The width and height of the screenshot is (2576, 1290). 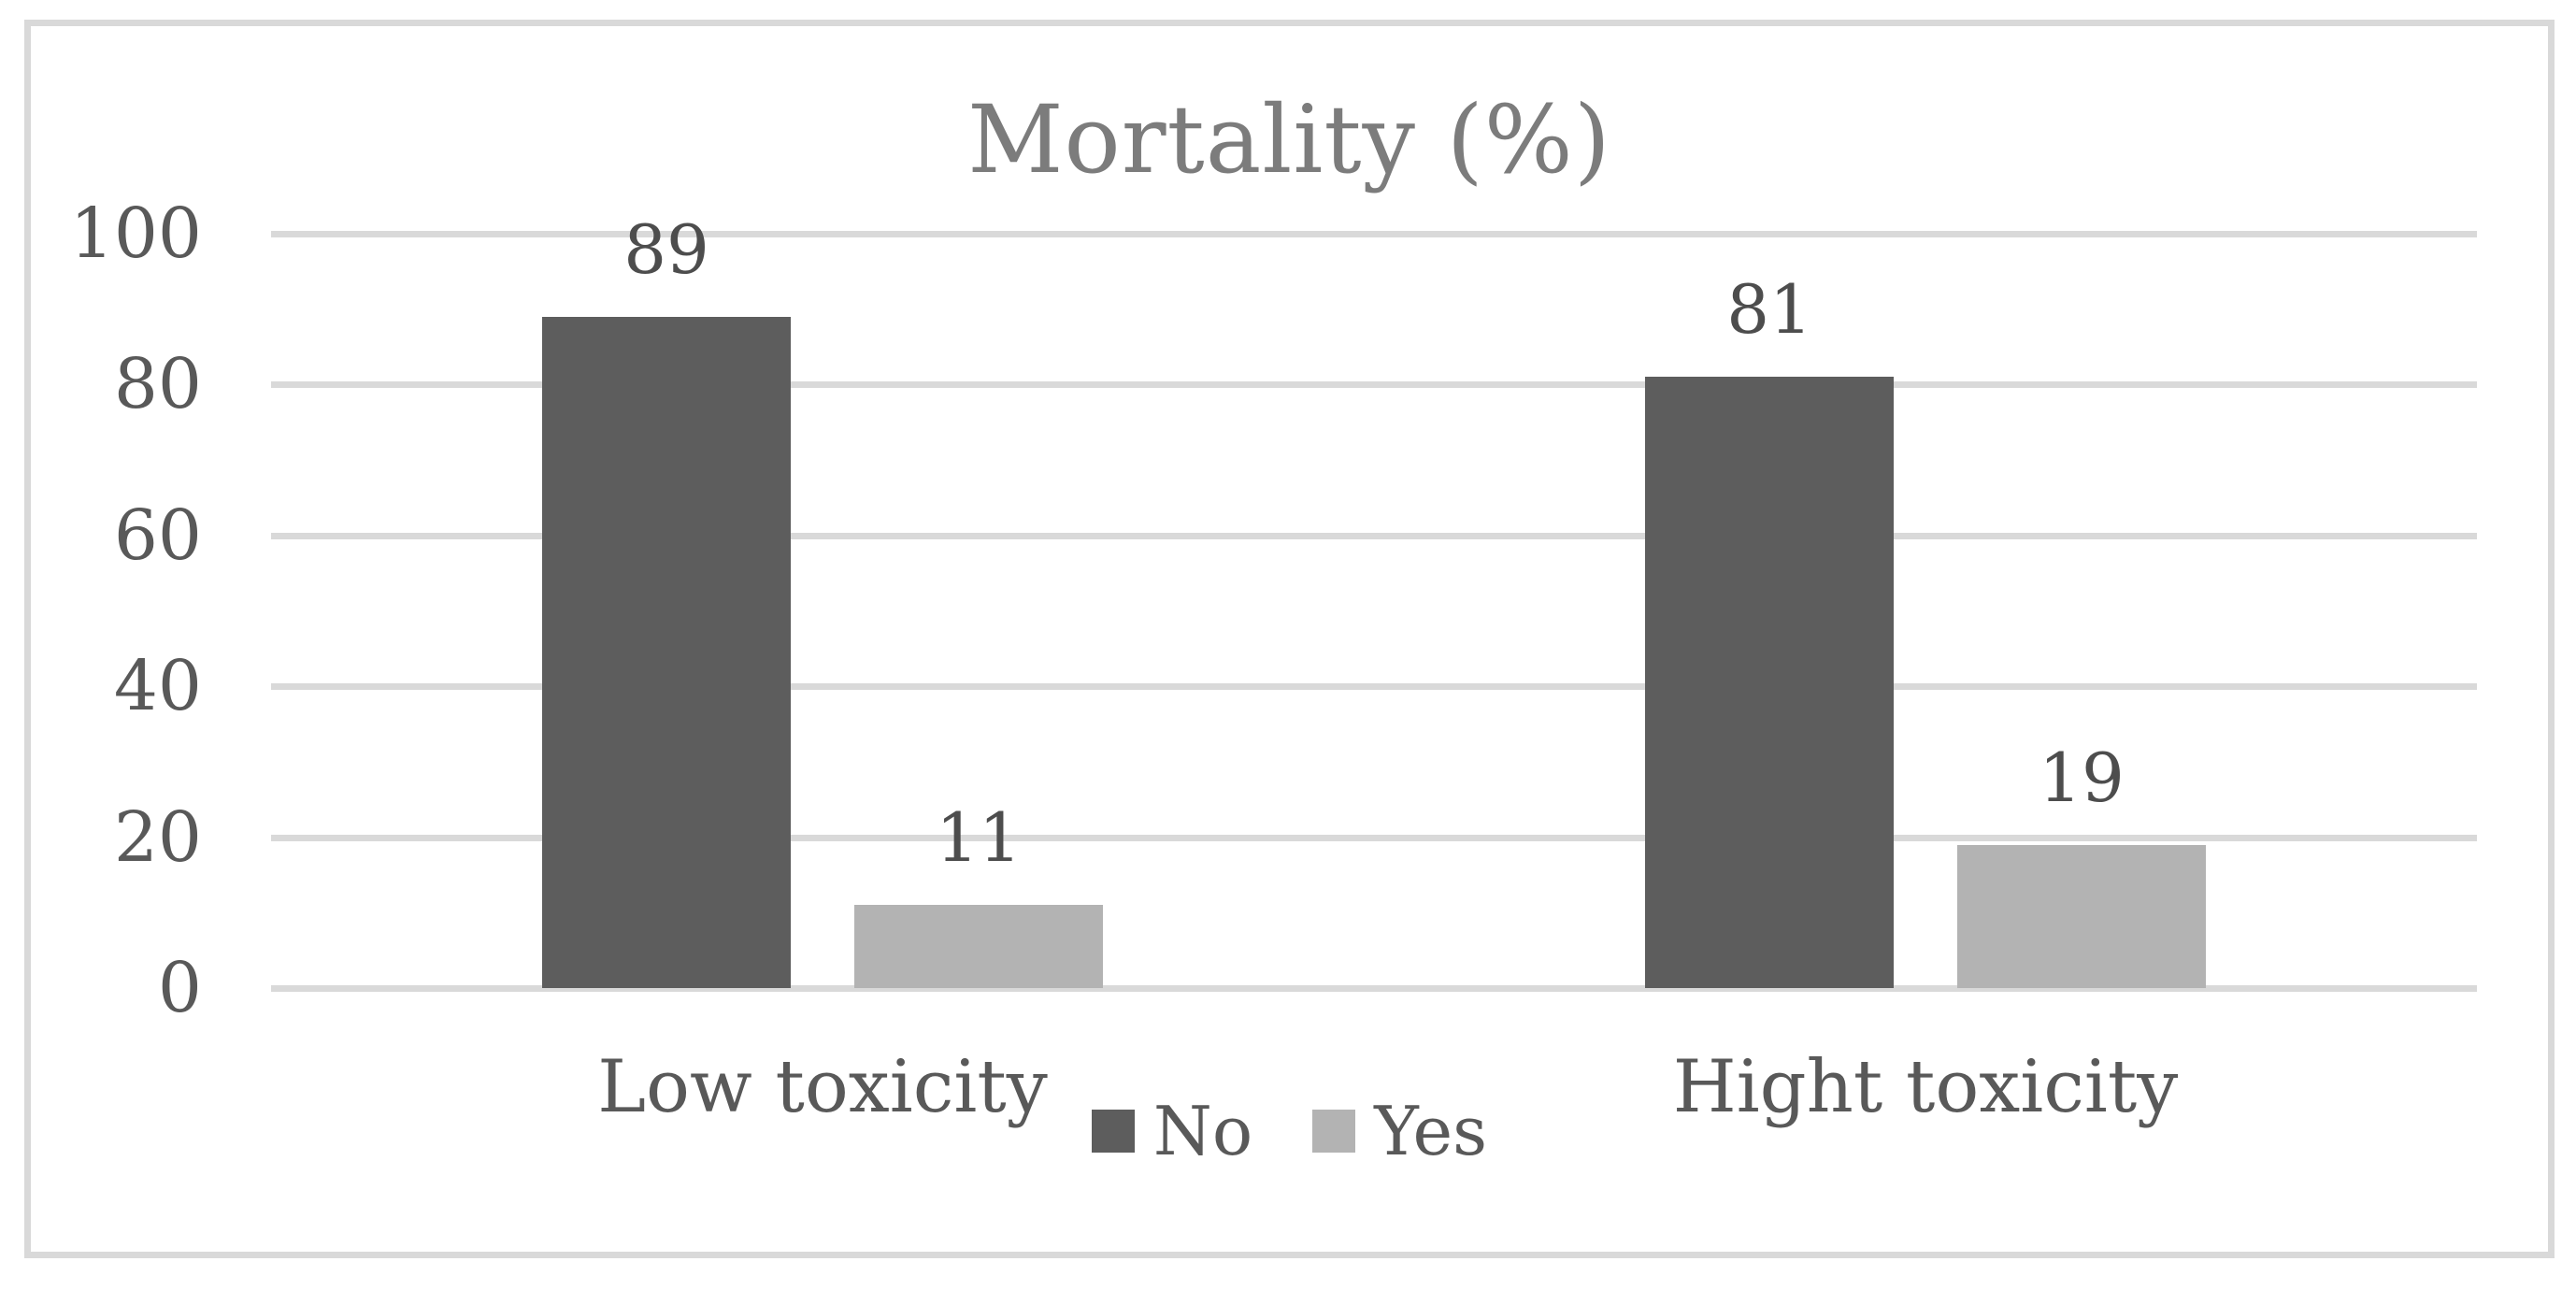 What do you see at coordinates (1289, 139) in the screenshot?
I see `chart-title: Mortality (%)` at bounding box center [1289, 139].